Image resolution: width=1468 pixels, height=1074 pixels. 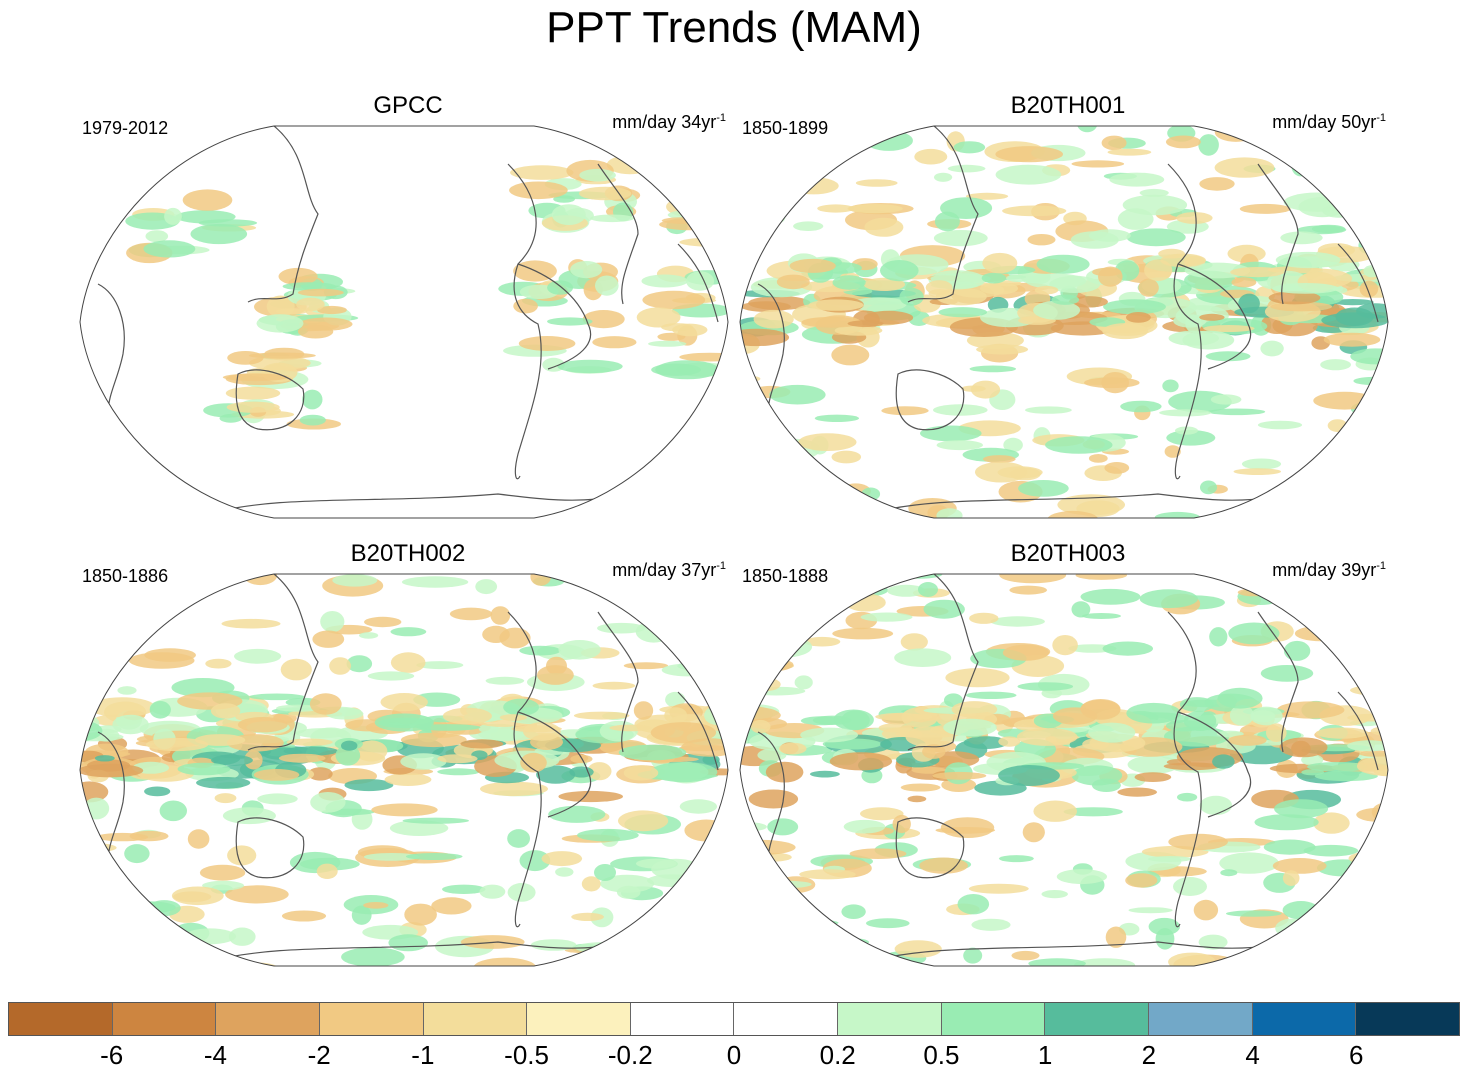 I want to click on colorbar-swatch, so click(x=268, y=1019).